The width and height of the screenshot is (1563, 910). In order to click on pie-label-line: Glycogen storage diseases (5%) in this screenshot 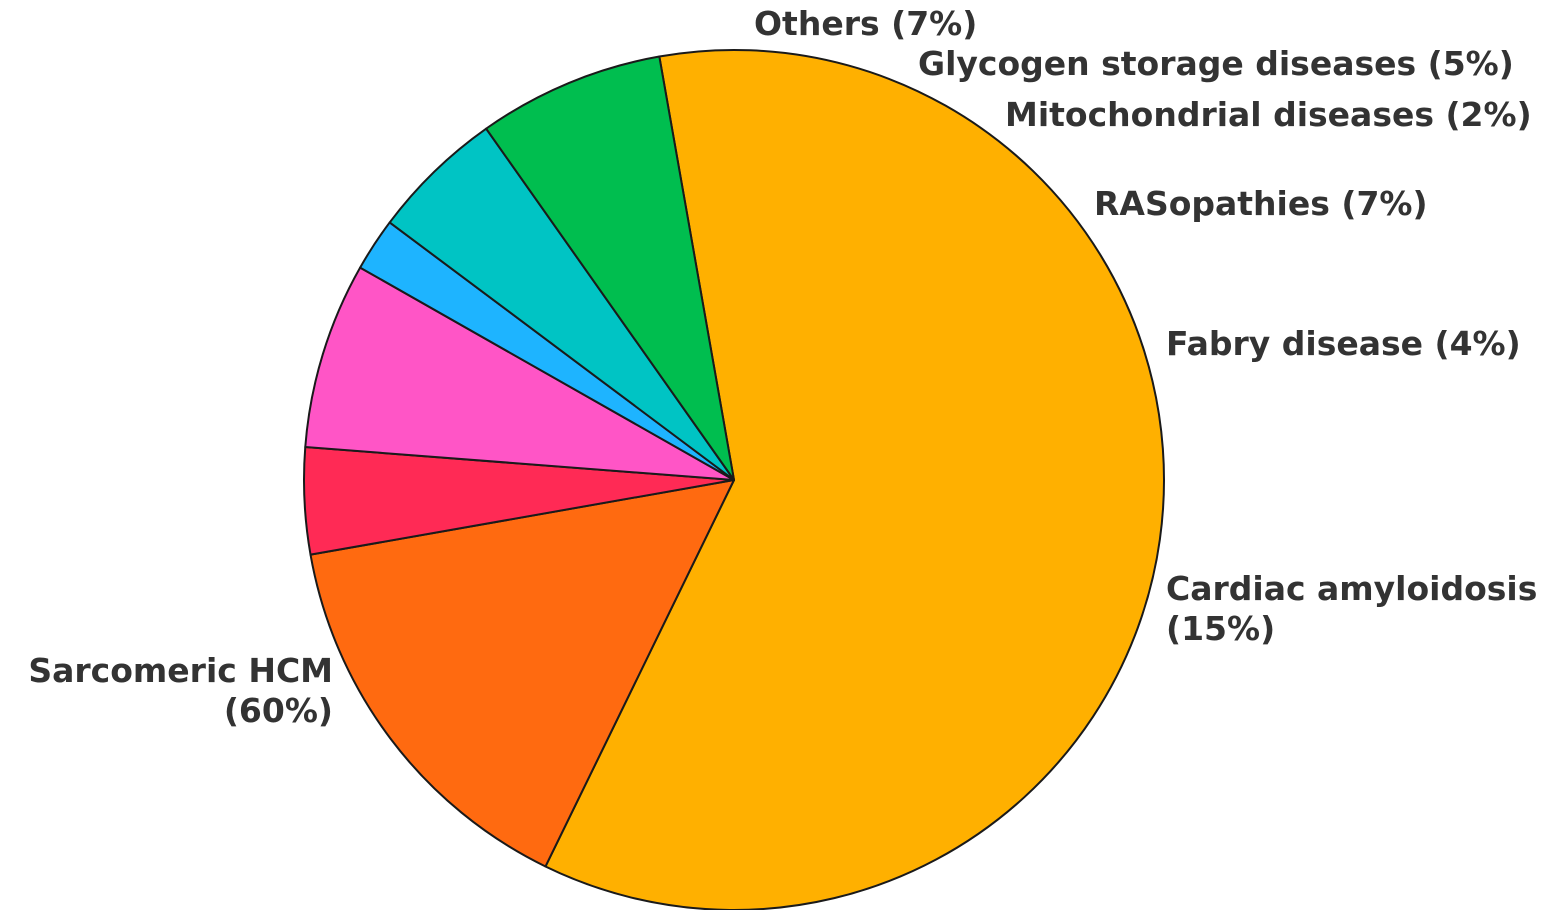, I will do `click(1216, 63)`.